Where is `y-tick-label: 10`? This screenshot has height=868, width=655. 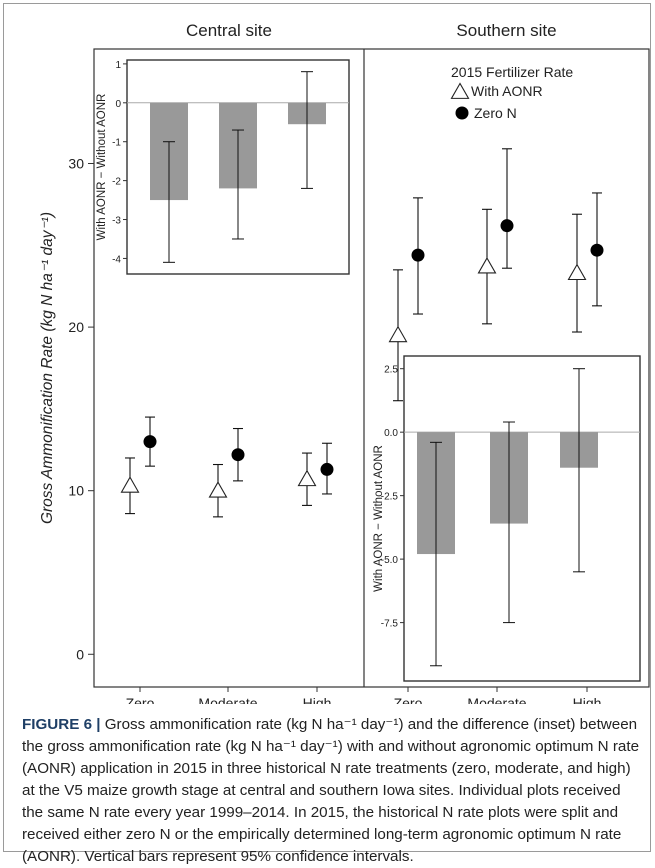
y-tick-label: 10 is located at coordinates (76, 491).